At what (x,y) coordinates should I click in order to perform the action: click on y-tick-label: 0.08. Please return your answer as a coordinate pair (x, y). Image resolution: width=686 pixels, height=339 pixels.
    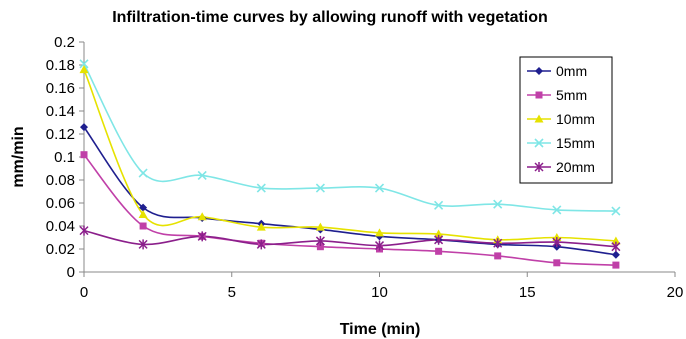
    Looking at the image, I should click on (60, 180).